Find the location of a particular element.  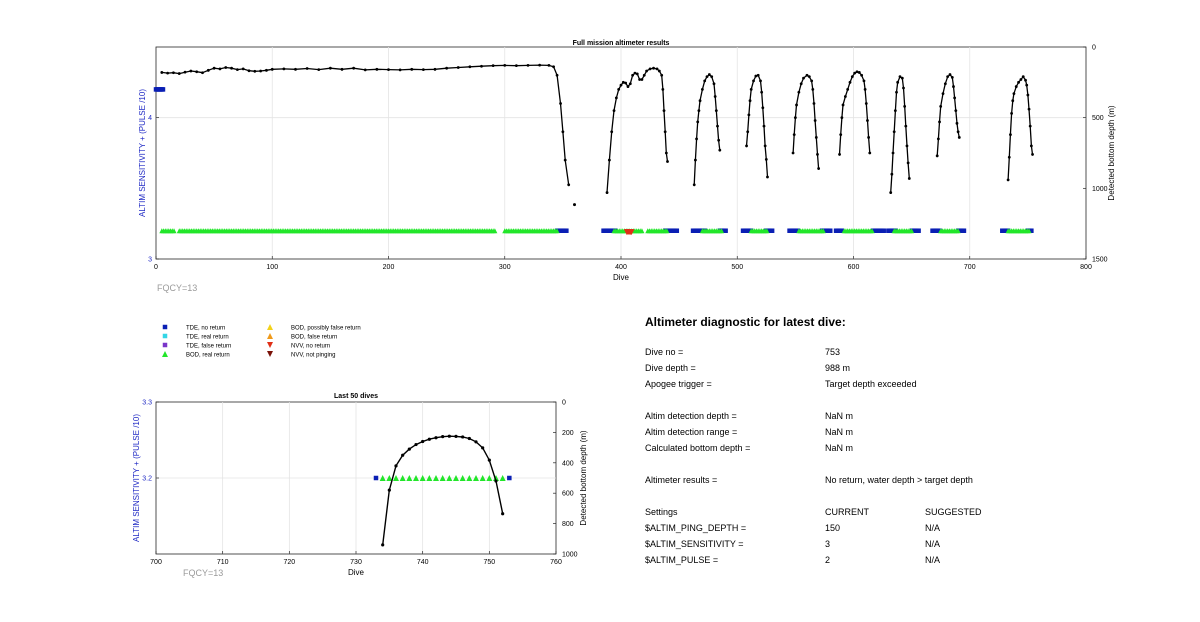

diagnostic-label: Altimeter results = is located at coordinates (681, 480).